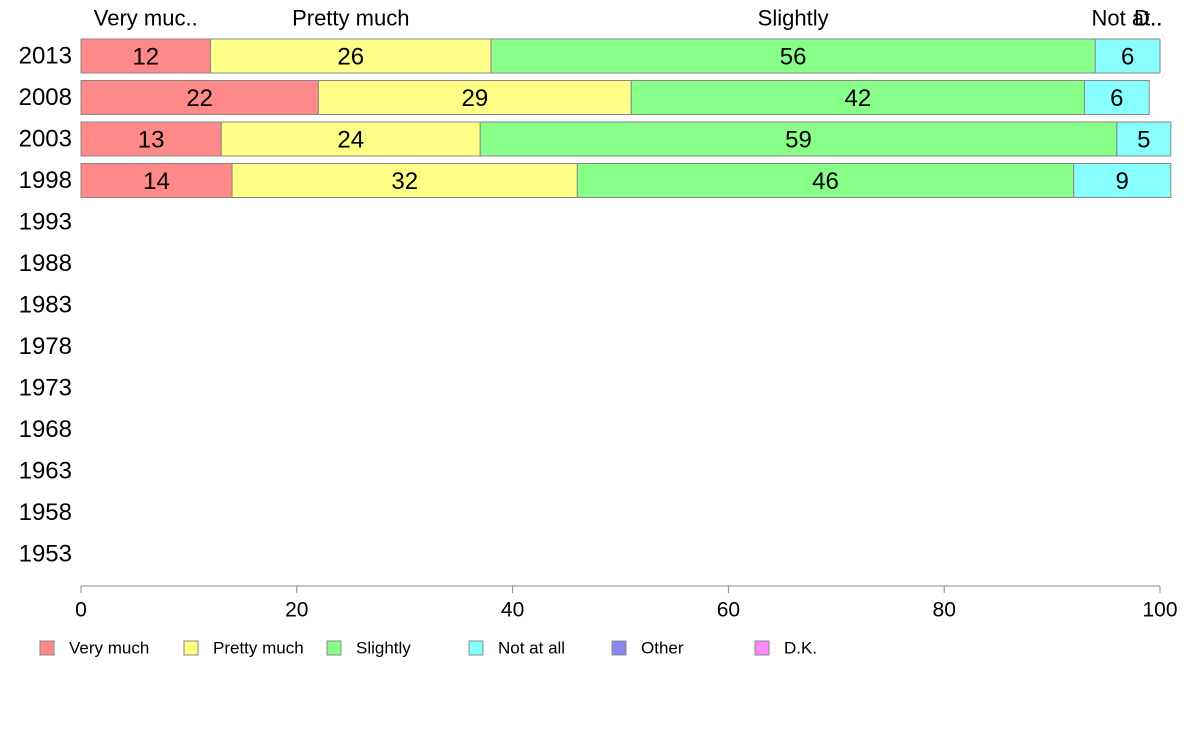  Describe the element at coordinates (81, 610) in the screenshot. I see `x-tick-label-0: 0` at that location.